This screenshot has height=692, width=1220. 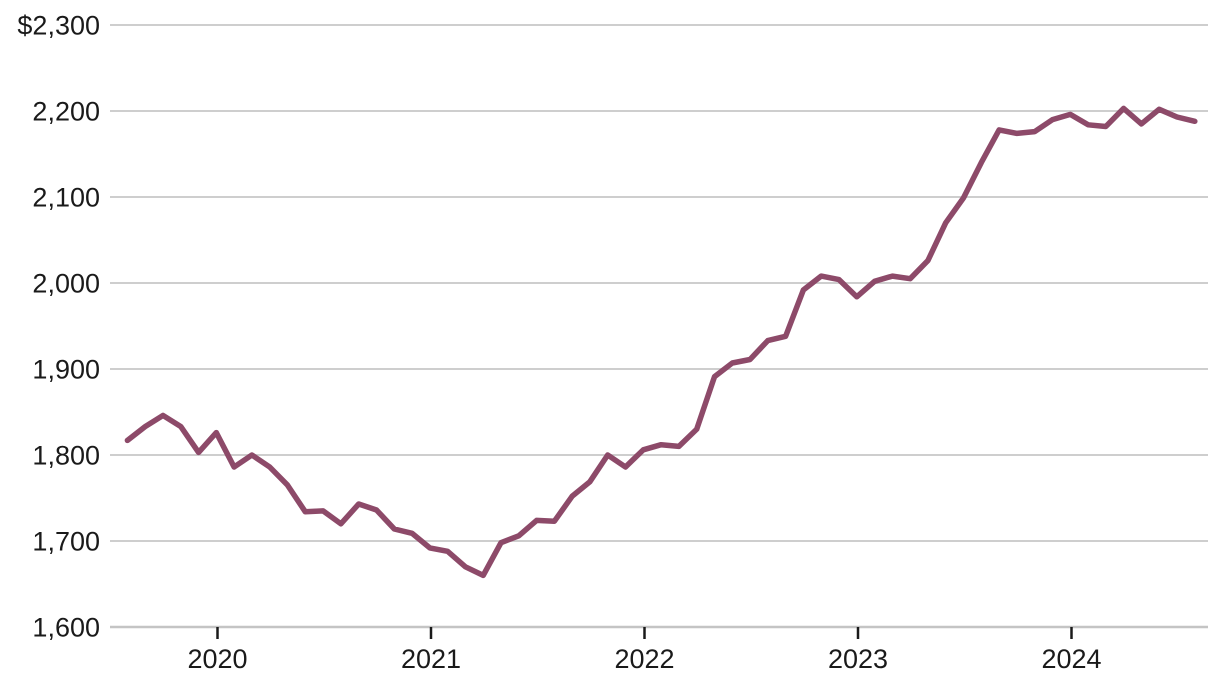 I want to click on x-axis-labels: 2020 2021 2022 2023 2024, so click(x=644, y=659).